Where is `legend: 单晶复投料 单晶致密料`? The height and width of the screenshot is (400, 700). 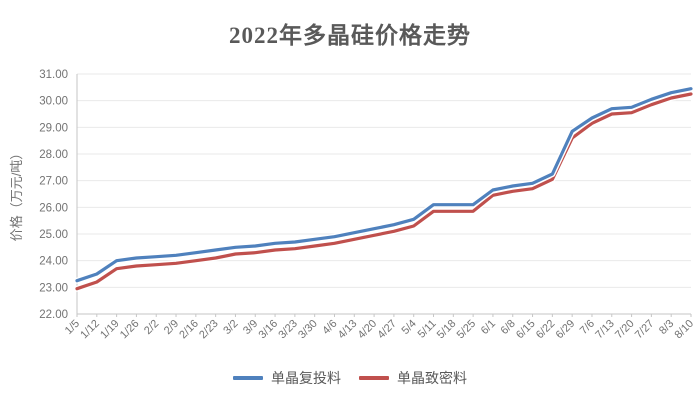
legend: 单晶复投料 单晶致密料 is located at coordinates (350, 378).